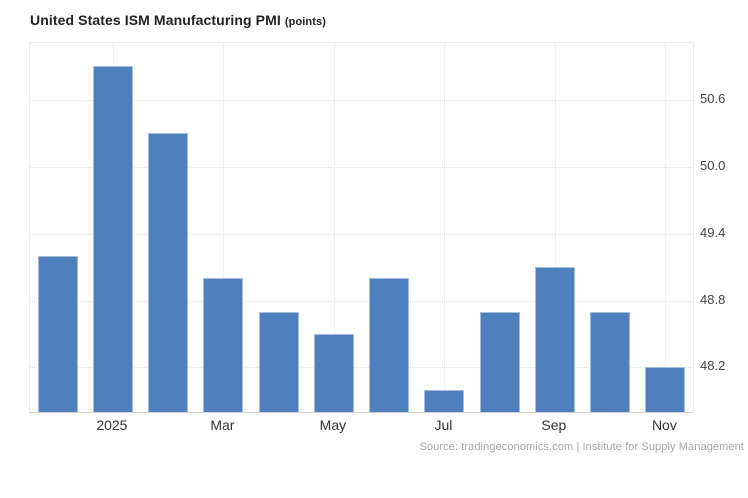  I want to click on x-axis-tick-label: 2025, so click(112, 425).